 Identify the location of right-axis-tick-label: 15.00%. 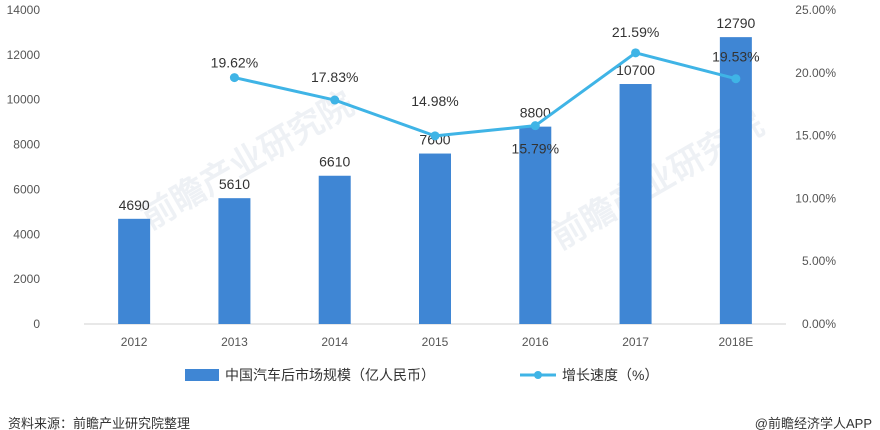
(815, 136).